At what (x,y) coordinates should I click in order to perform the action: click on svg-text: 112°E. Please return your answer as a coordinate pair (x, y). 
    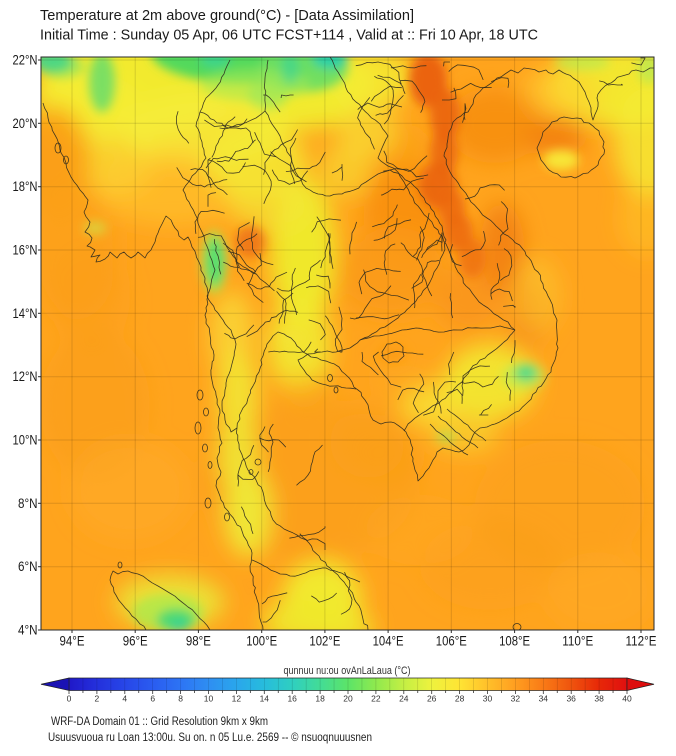
    Looking at the image, I should click on (641, 641).